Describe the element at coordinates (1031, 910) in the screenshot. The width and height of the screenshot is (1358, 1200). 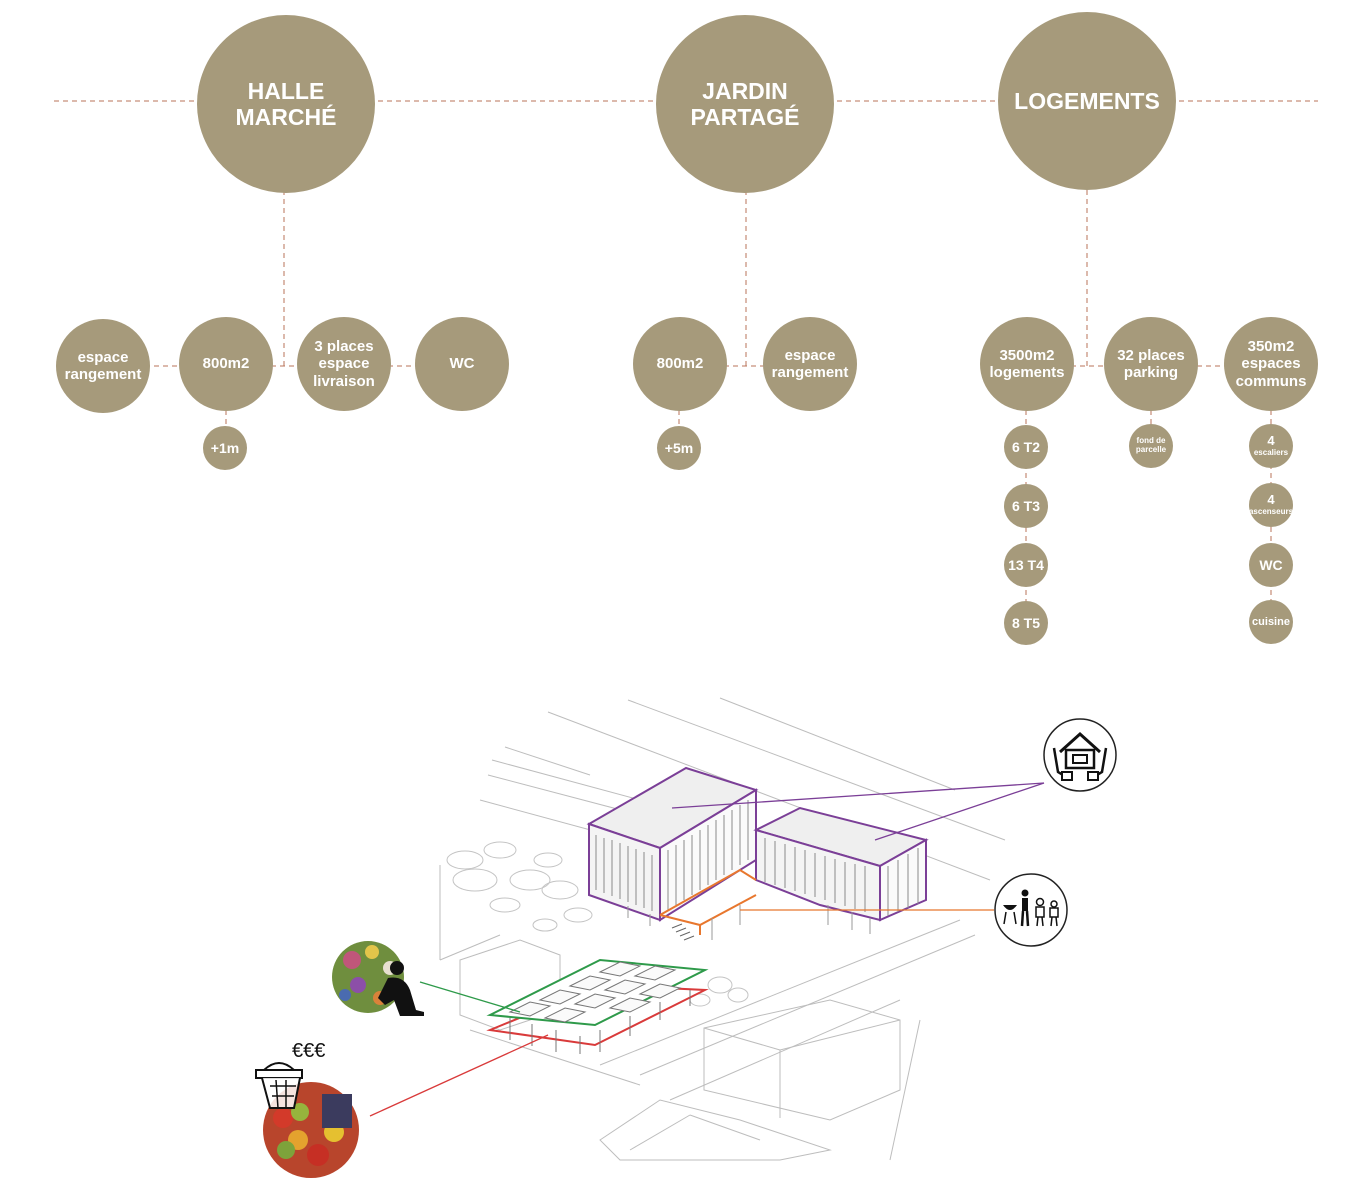
I see `barbecue-community-icon` at that location.